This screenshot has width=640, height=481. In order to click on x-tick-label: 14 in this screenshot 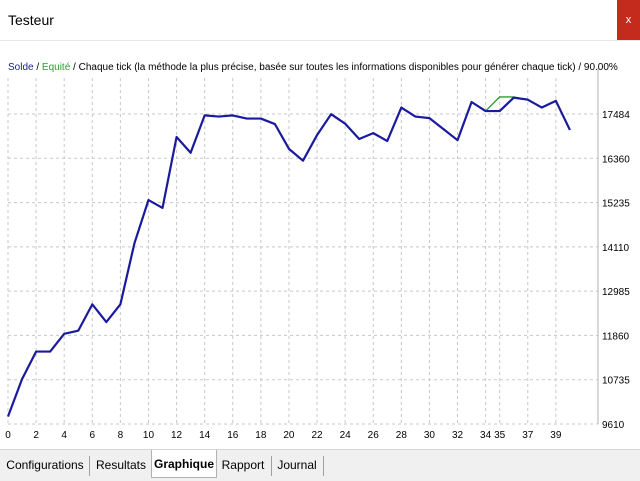, I will do `click(205, 435)`.